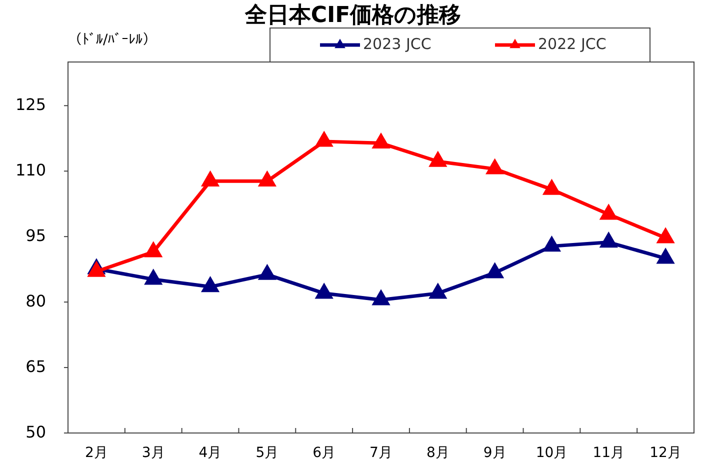  I want to click on x-tick-label: 2月, so click(96, 453).